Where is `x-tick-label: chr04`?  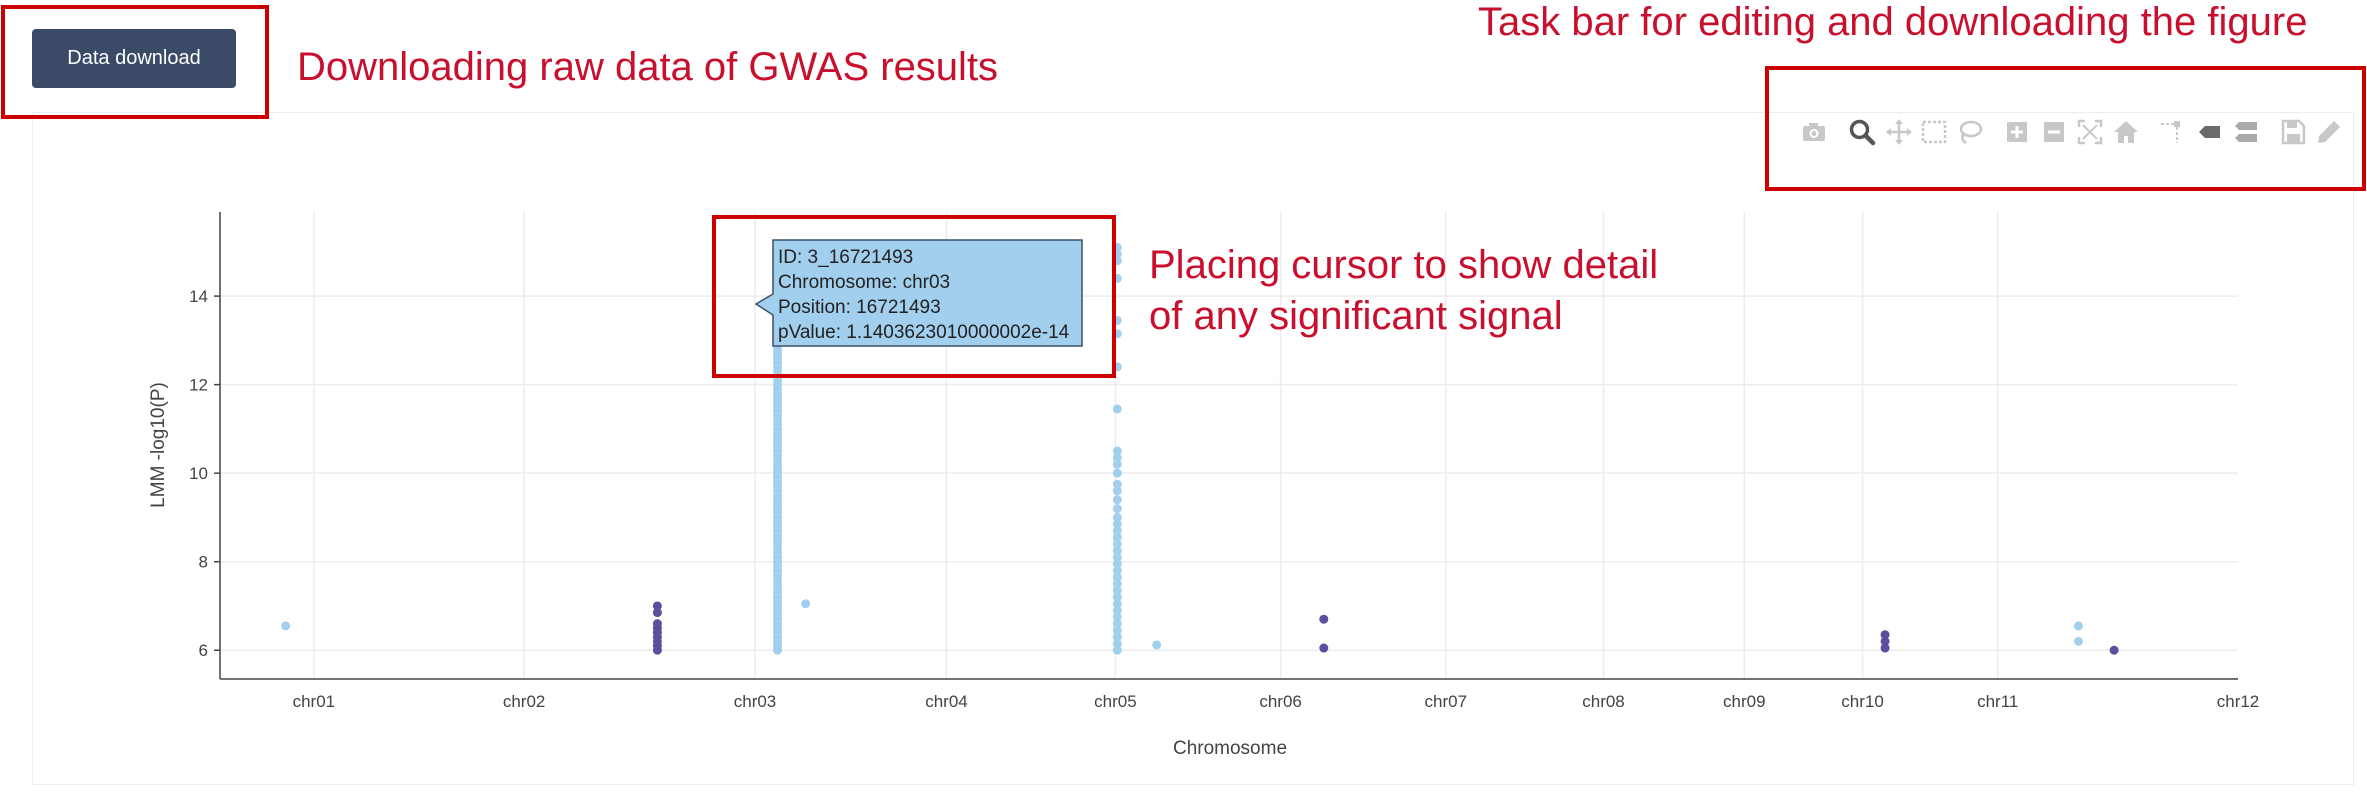 x-tick-label: chr04 is located at coordinates (946, 701).